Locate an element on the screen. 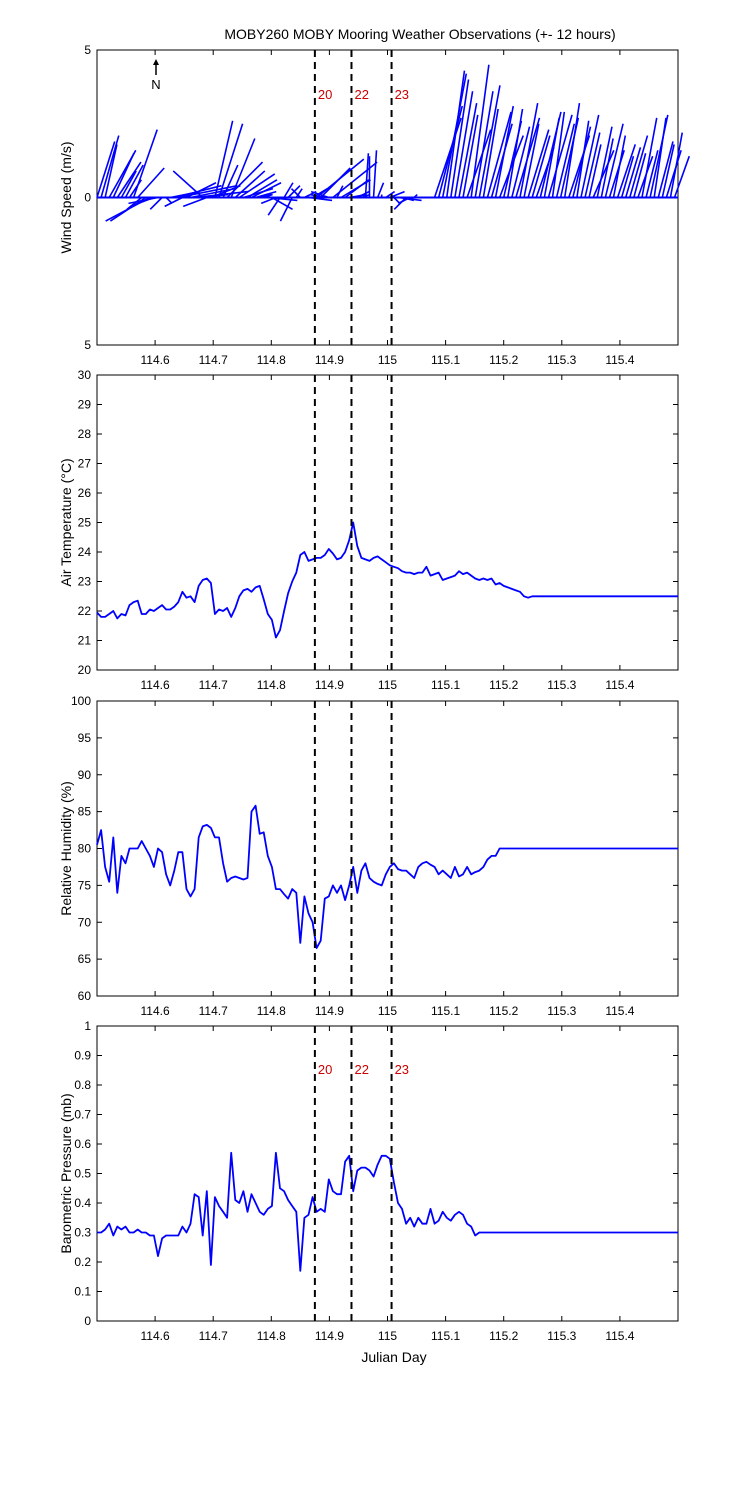 The image size is (750, 1500). y-tick-label: 30 is located at coordinates (85, 375).